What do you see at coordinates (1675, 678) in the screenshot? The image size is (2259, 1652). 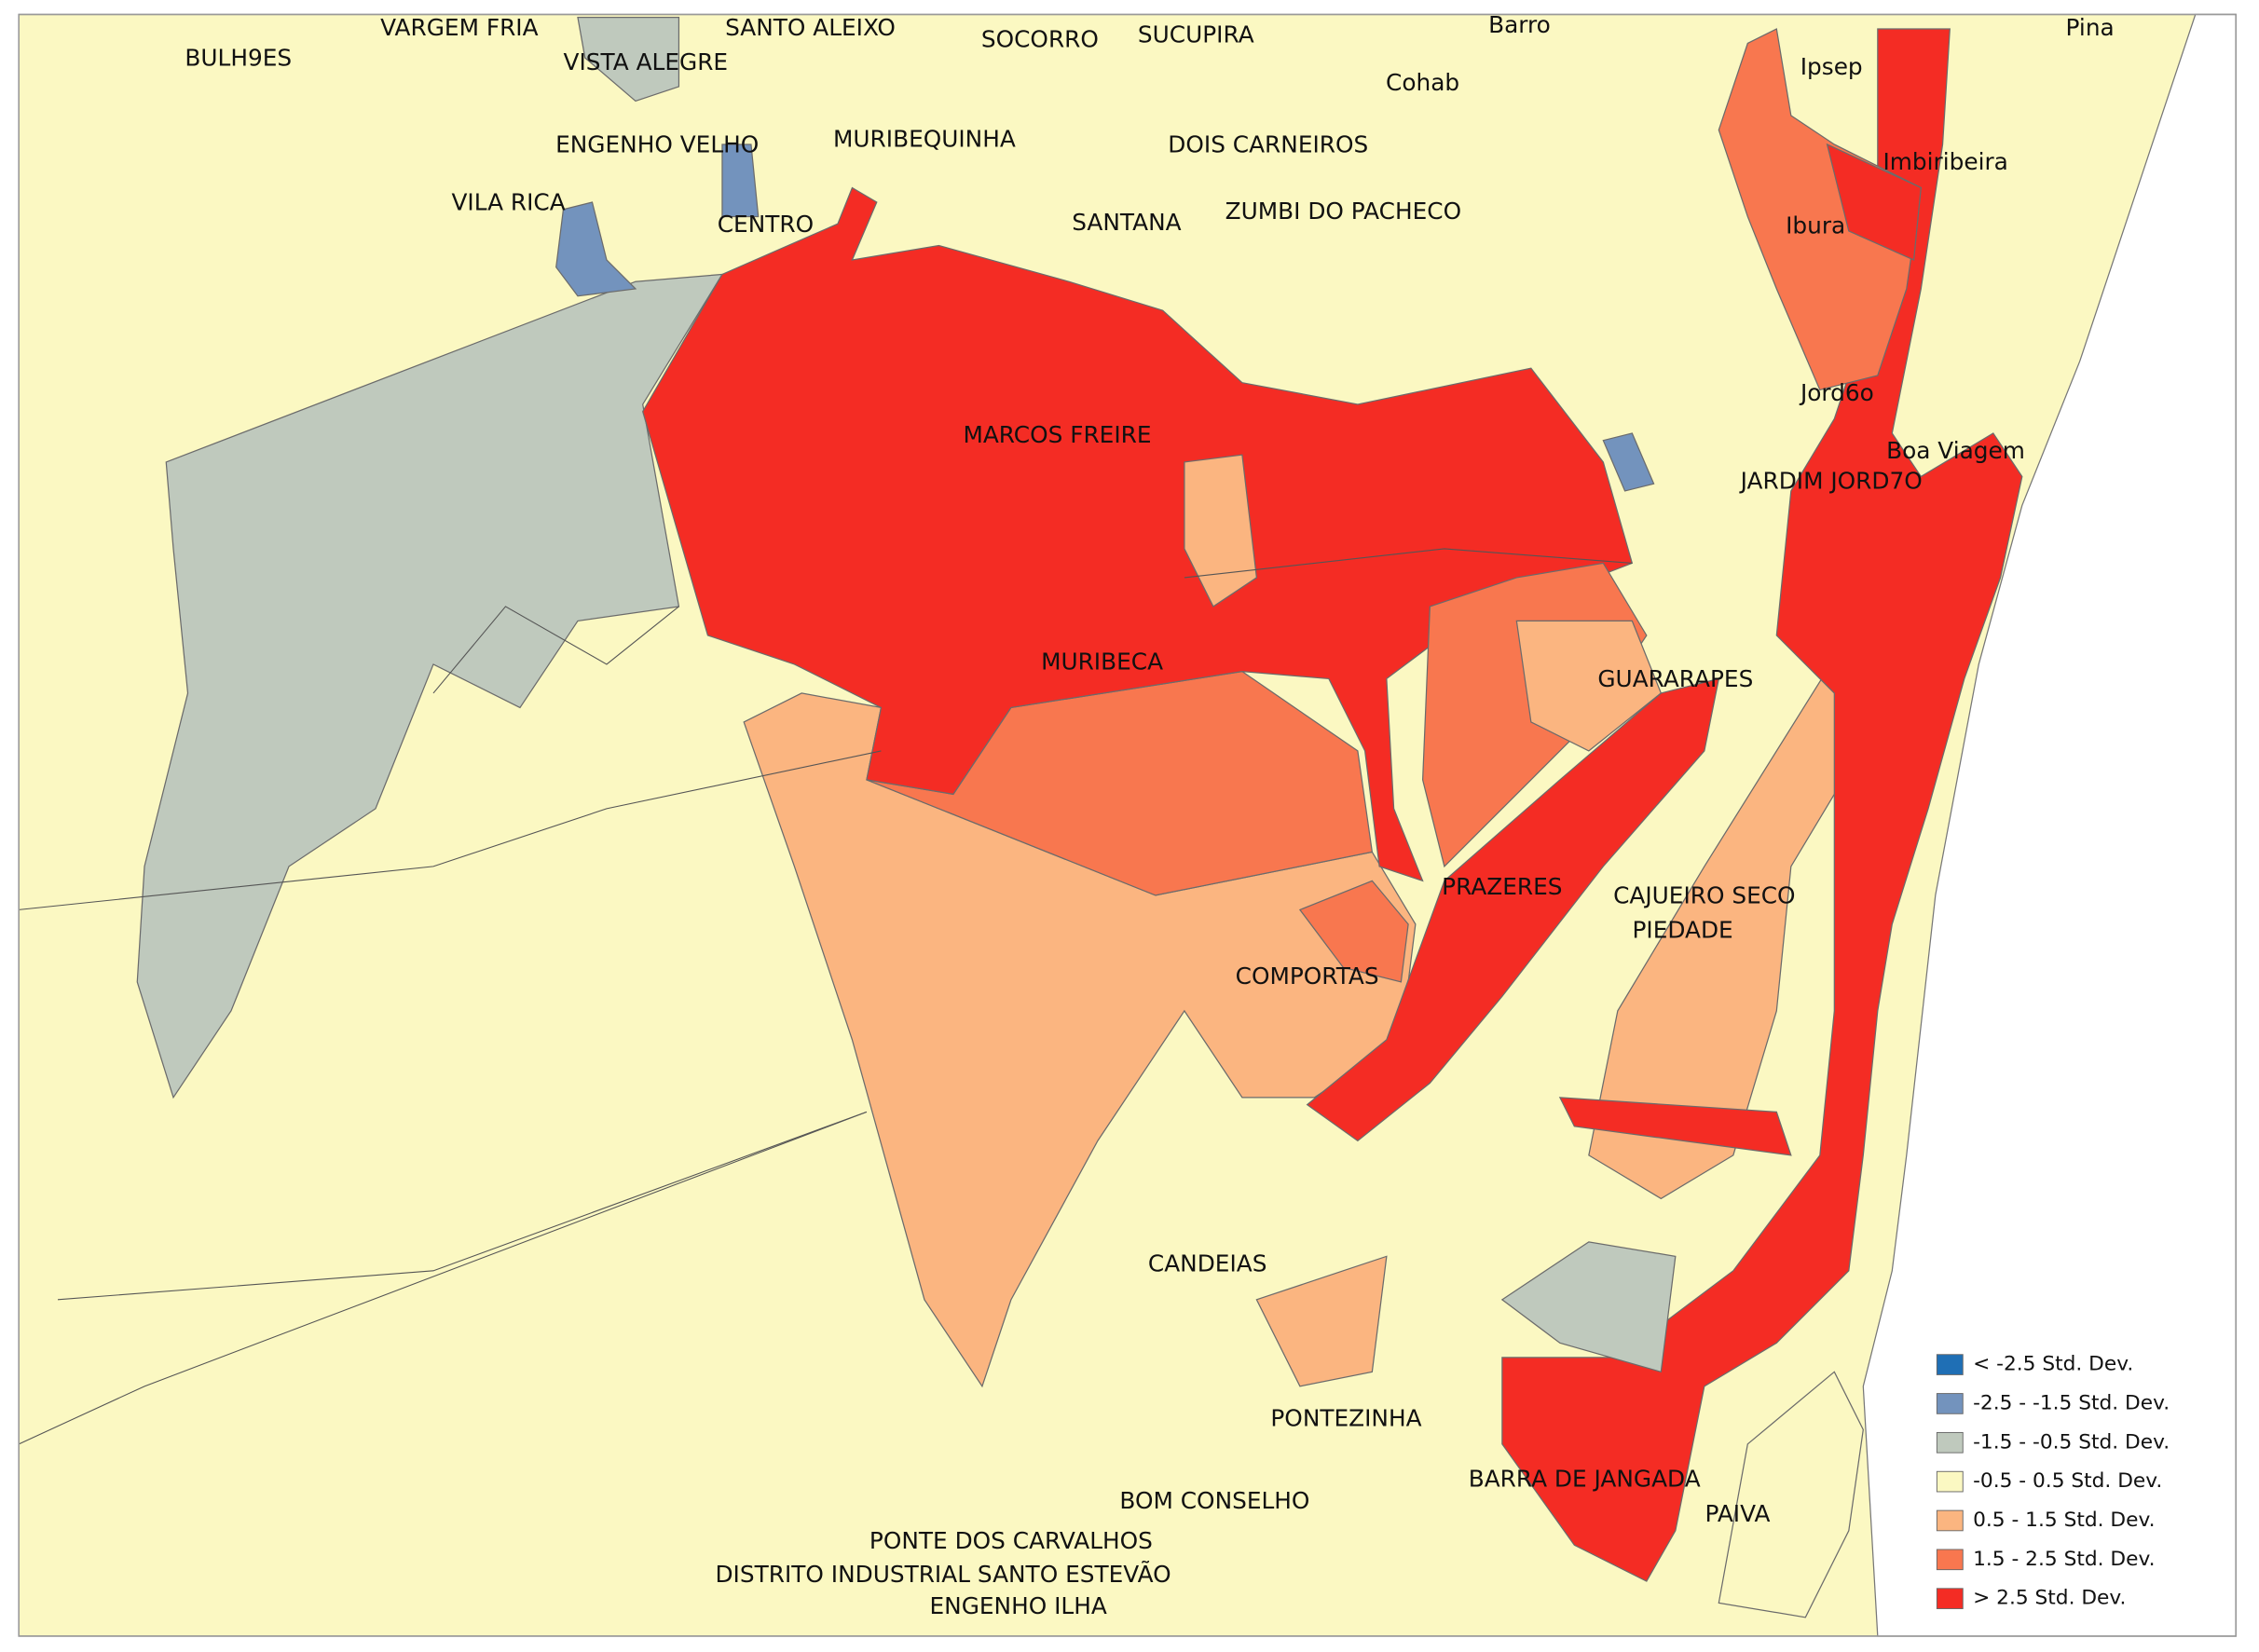 I see `place-label: GUARARAPES` at bounding box center [1675, 678].